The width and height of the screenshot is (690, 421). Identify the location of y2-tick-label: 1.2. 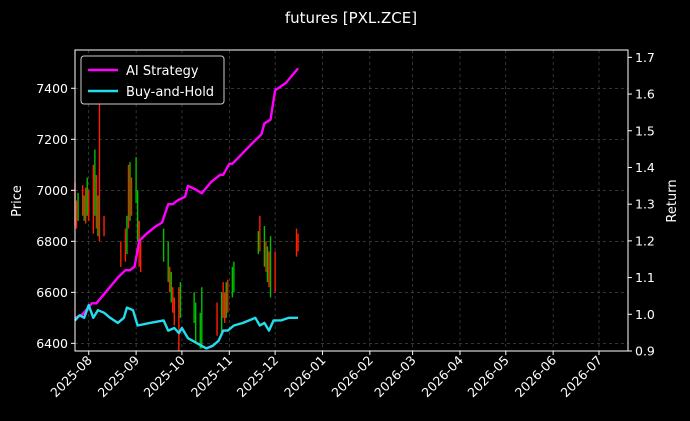
(645, 240).